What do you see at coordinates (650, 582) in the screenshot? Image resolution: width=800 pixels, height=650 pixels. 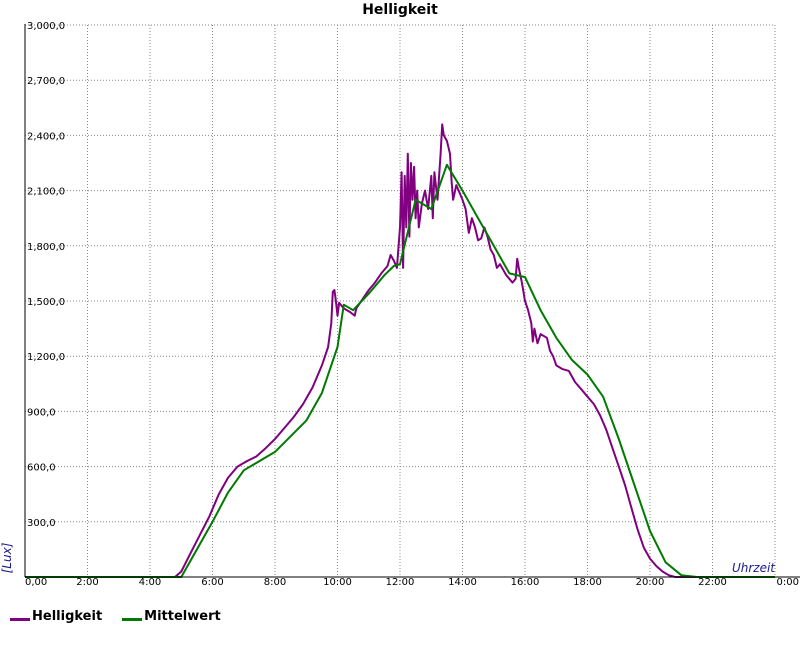 I see `x-tick-label: 20:00` at bounding box center [650, 582].